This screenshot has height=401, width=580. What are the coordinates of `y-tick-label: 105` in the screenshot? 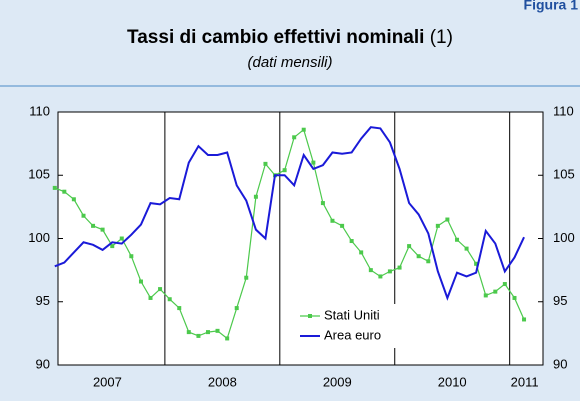 It's located at (39, 174).